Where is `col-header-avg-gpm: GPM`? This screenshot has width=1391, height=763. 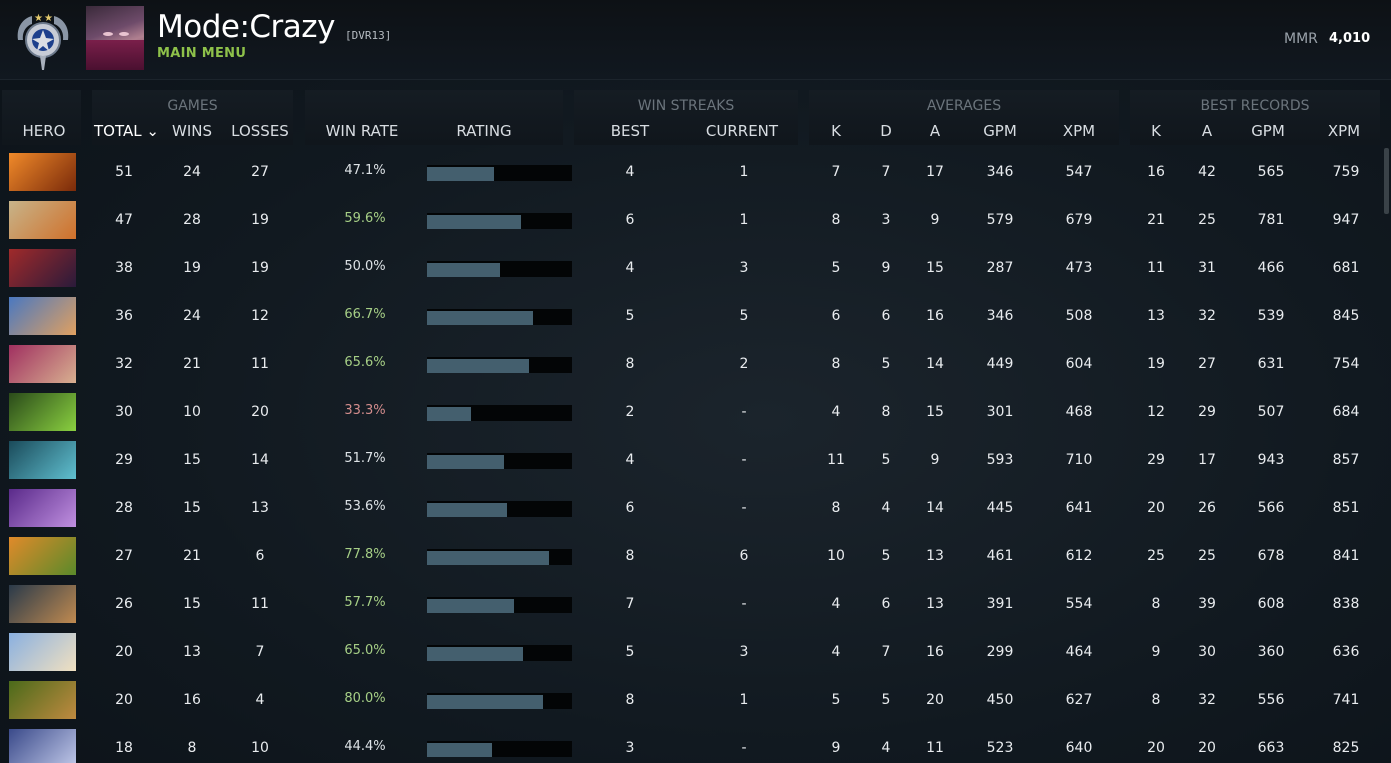
col-header-avg-gpm: GPM is located at coordinates (1000, 131).